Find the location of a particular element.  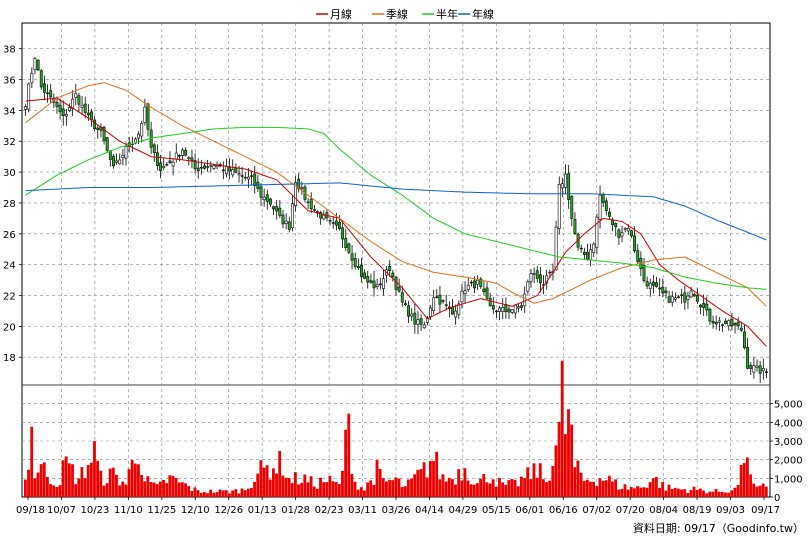

x-tick-label: 11/25 is located at coordinates (161, 510).